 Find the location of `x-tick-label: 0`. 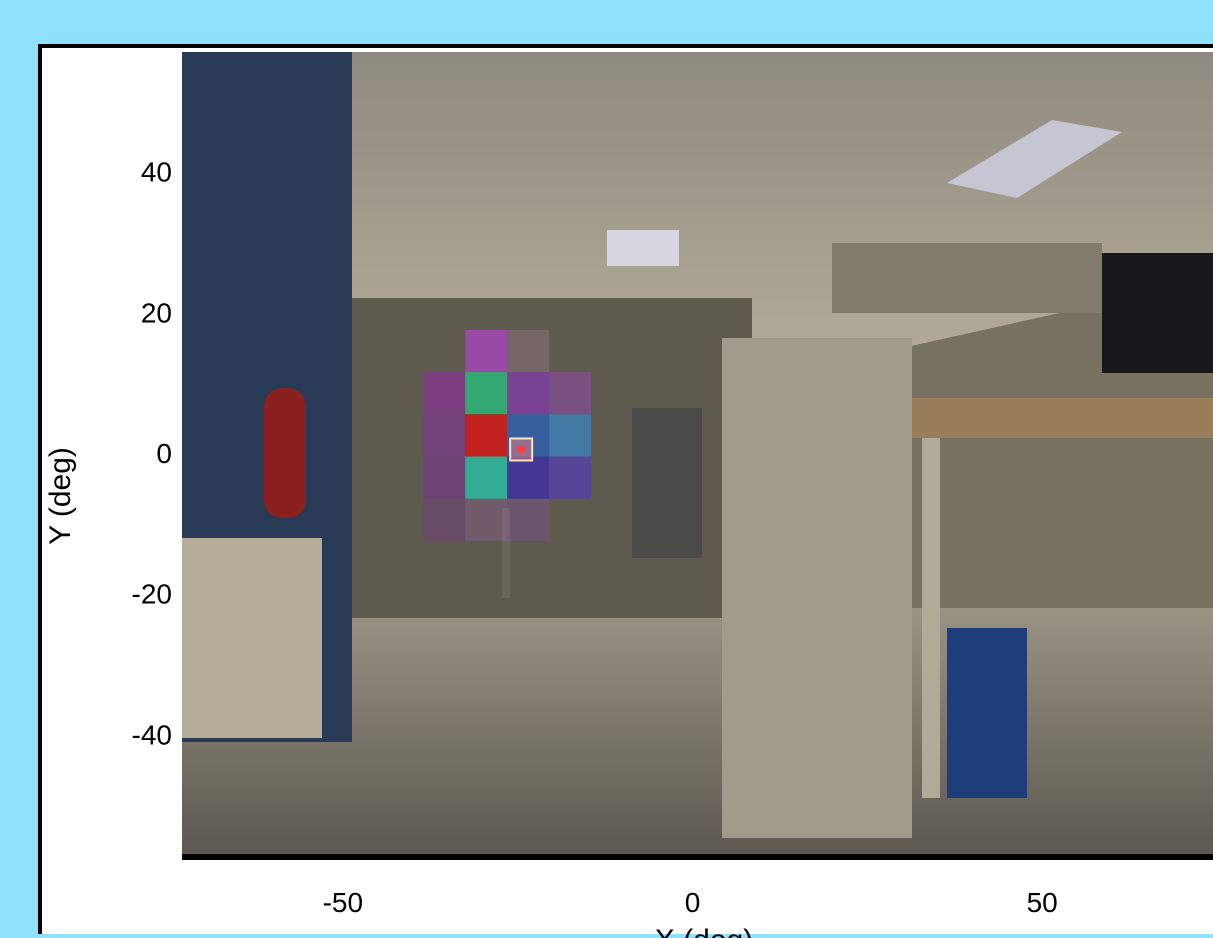

x-tick-label: 0 is located at coordinates (693, 902).